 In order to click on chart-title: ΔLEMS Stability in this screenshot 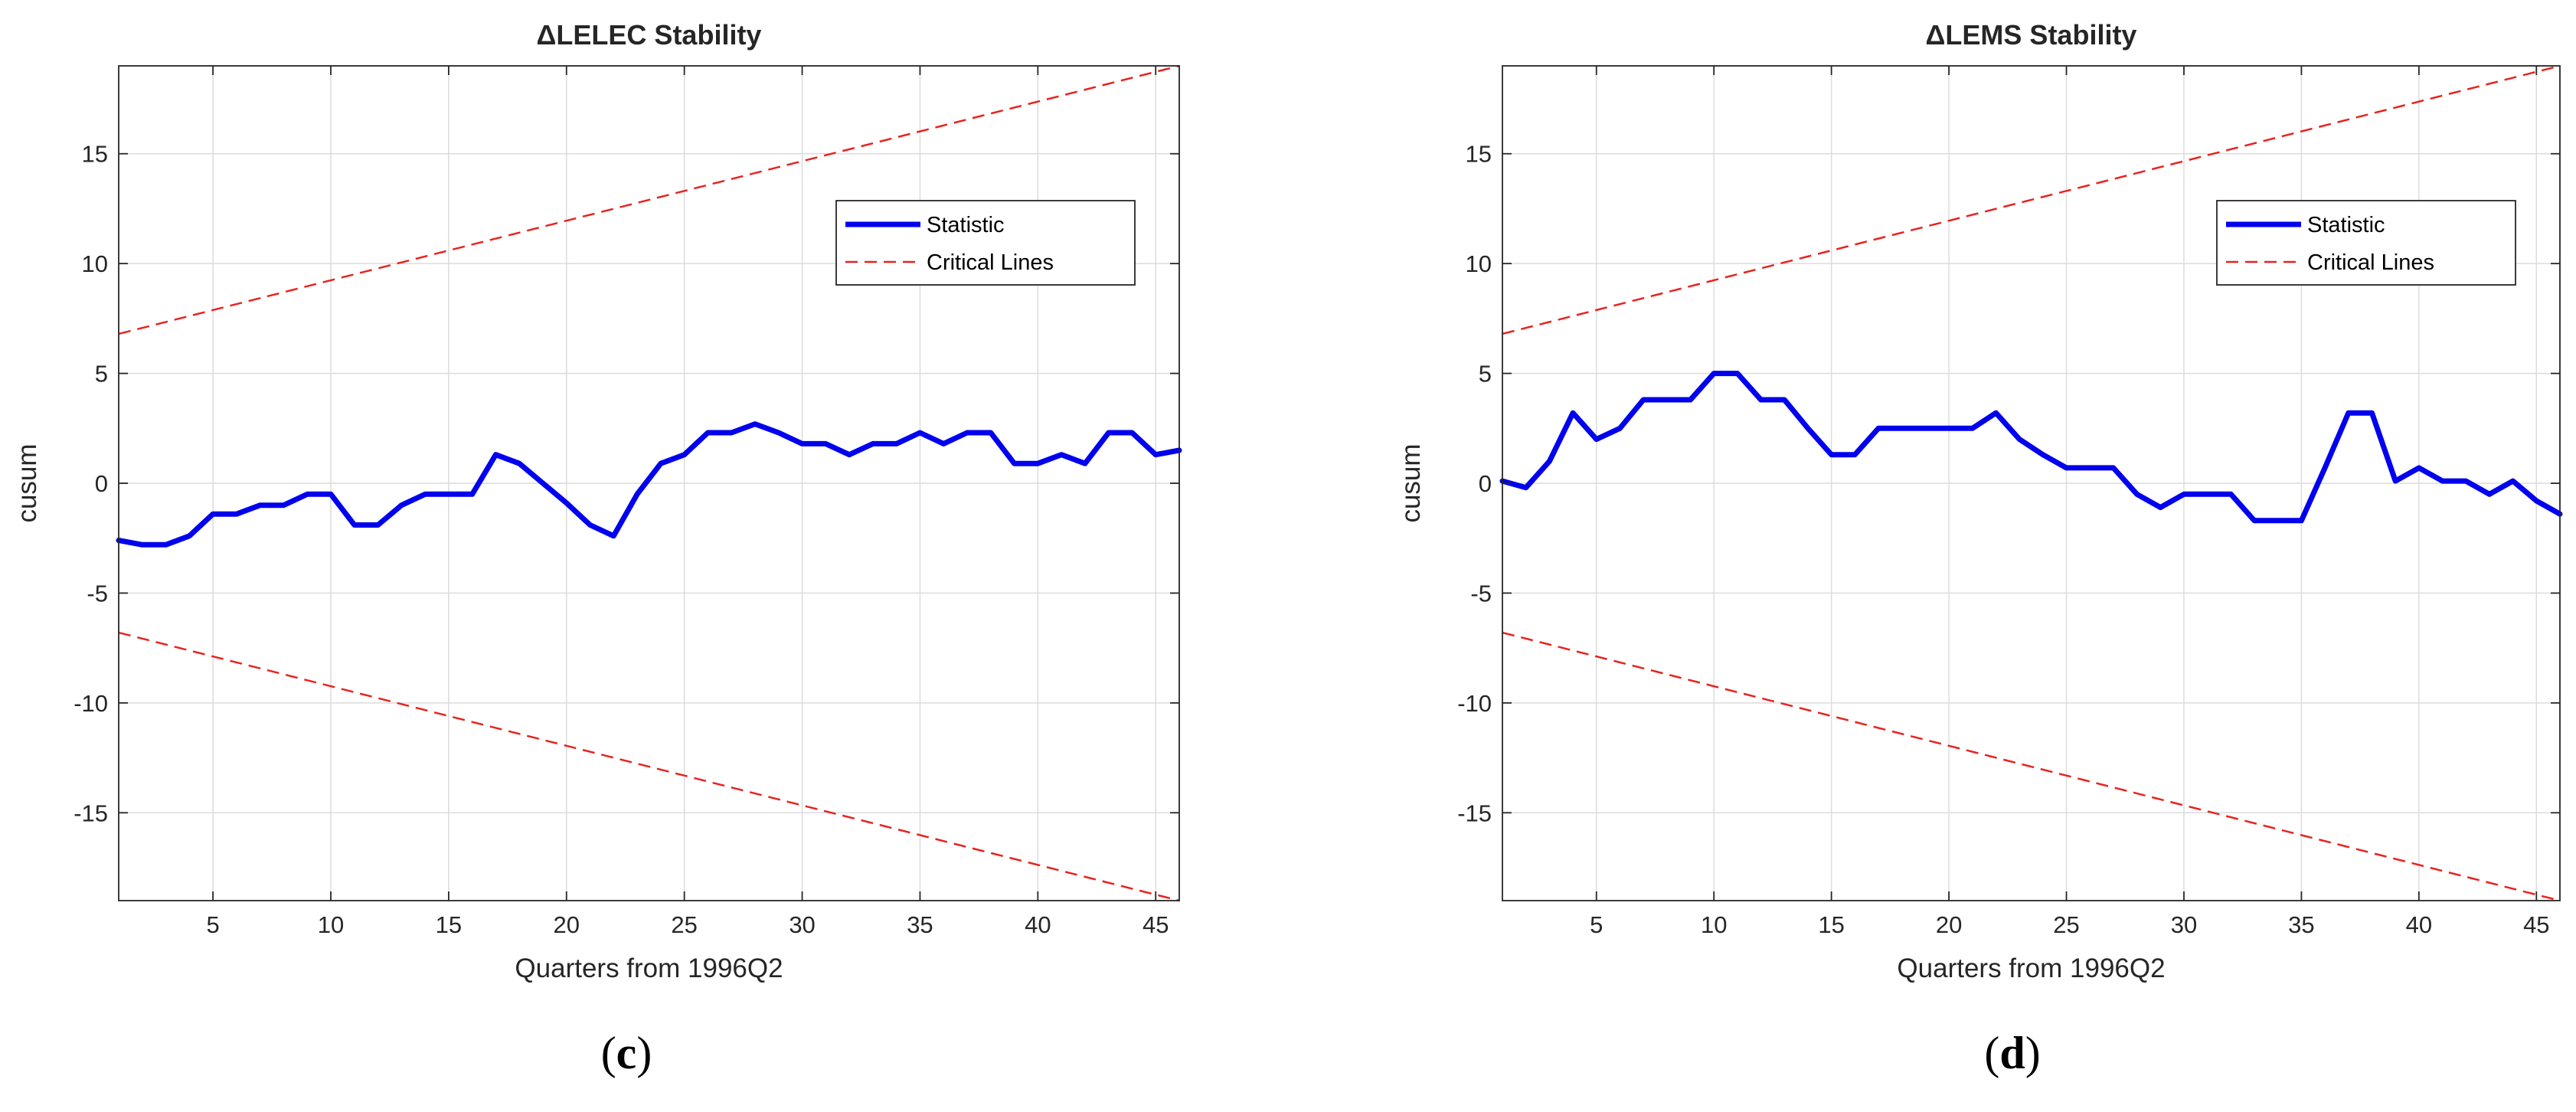, I will do `click(2031, 35)`.